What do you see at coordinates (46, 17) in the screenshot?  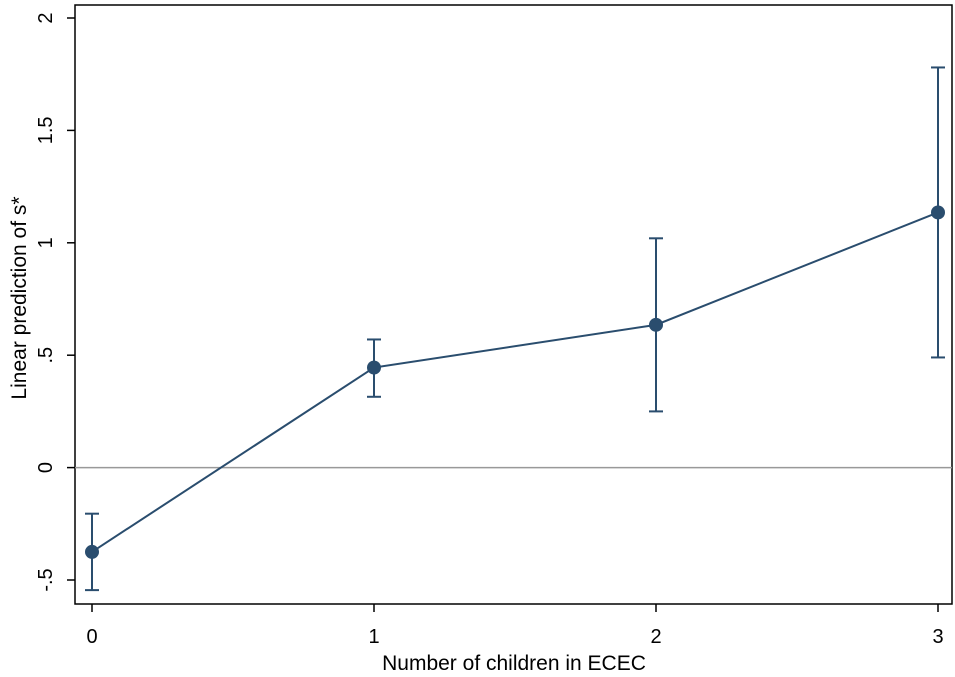 I see `y-tick-label: 2` at bounding box center [46, 17].